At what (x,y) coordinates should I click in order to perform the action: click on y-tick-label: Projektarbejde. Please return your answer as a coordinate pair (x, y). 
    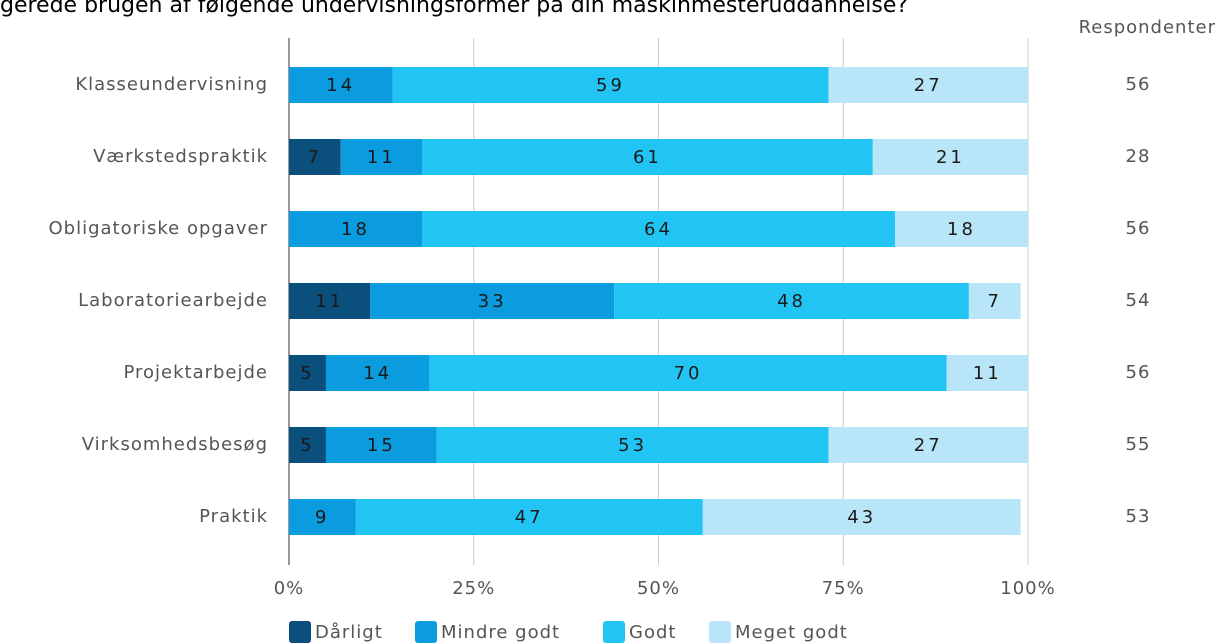
    Looking at the image, I should click on (195, 372).